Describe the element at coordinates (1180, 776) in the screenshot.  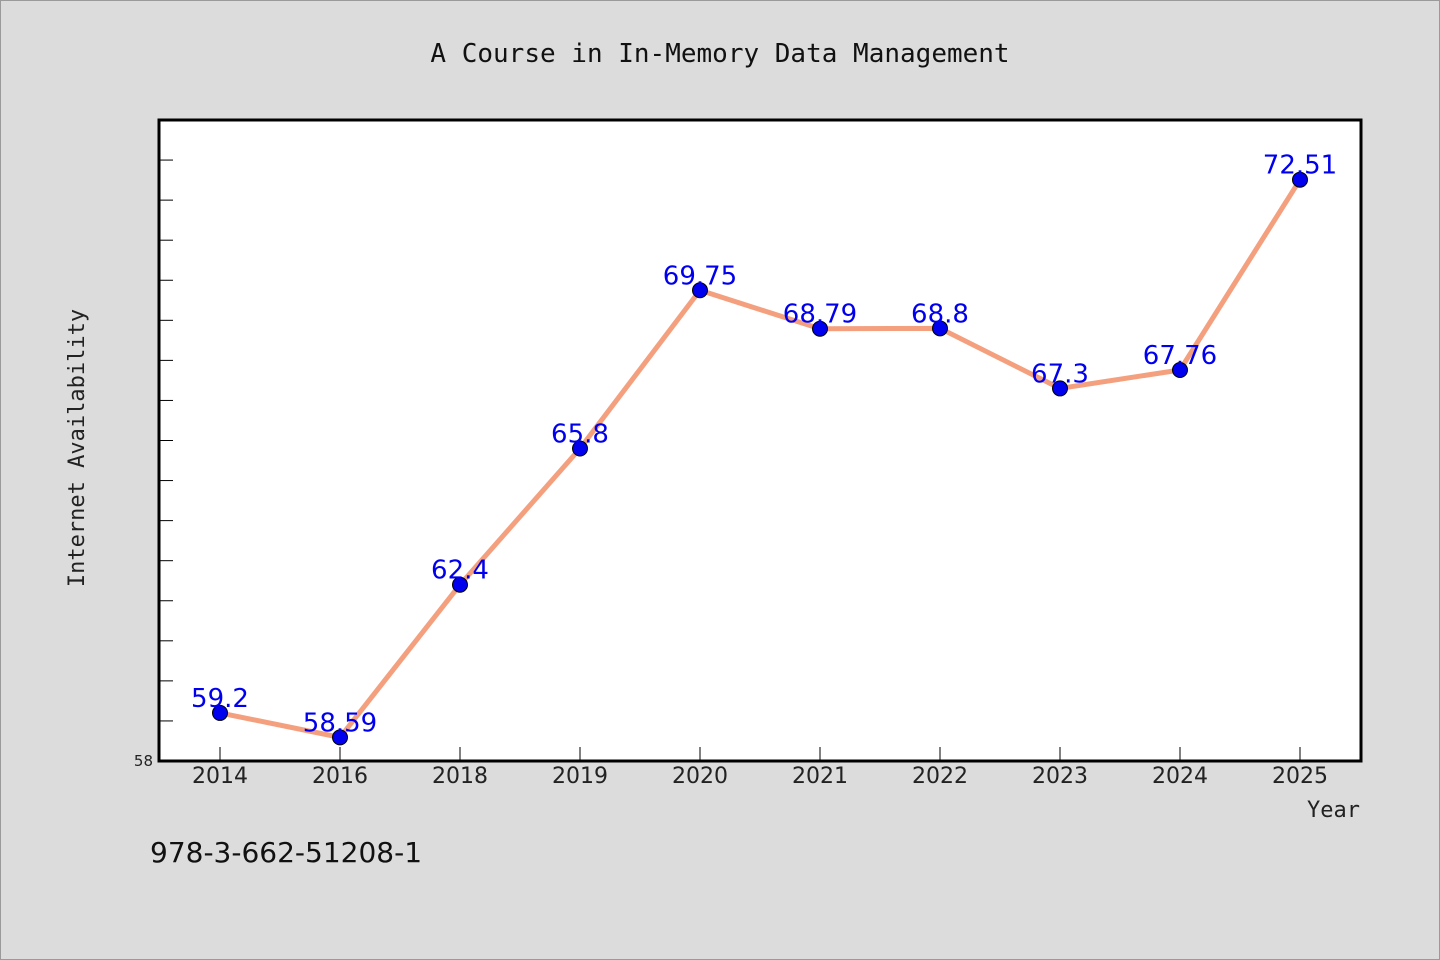
I see `x-tick-label: 2024` at that location.